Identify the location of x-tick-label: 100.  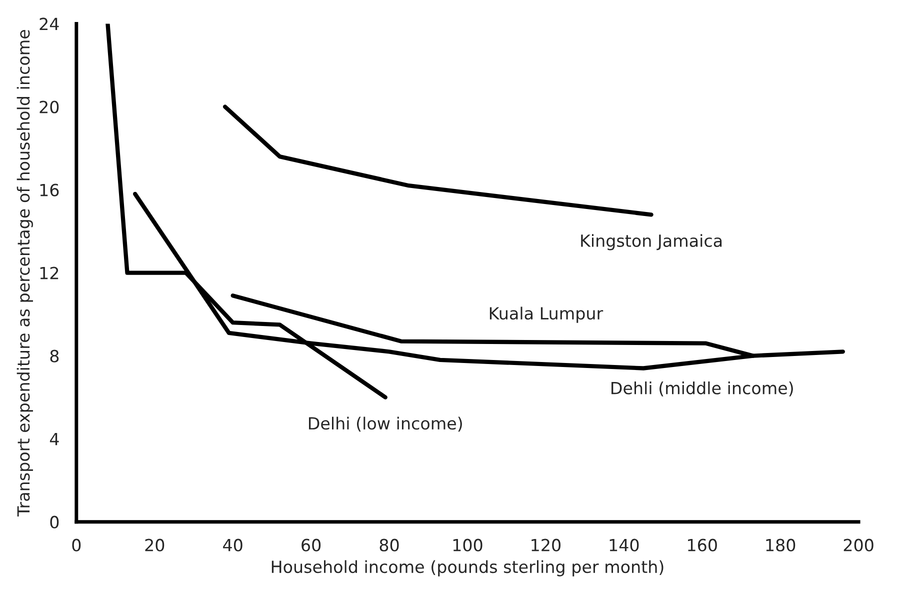
(467, 545).